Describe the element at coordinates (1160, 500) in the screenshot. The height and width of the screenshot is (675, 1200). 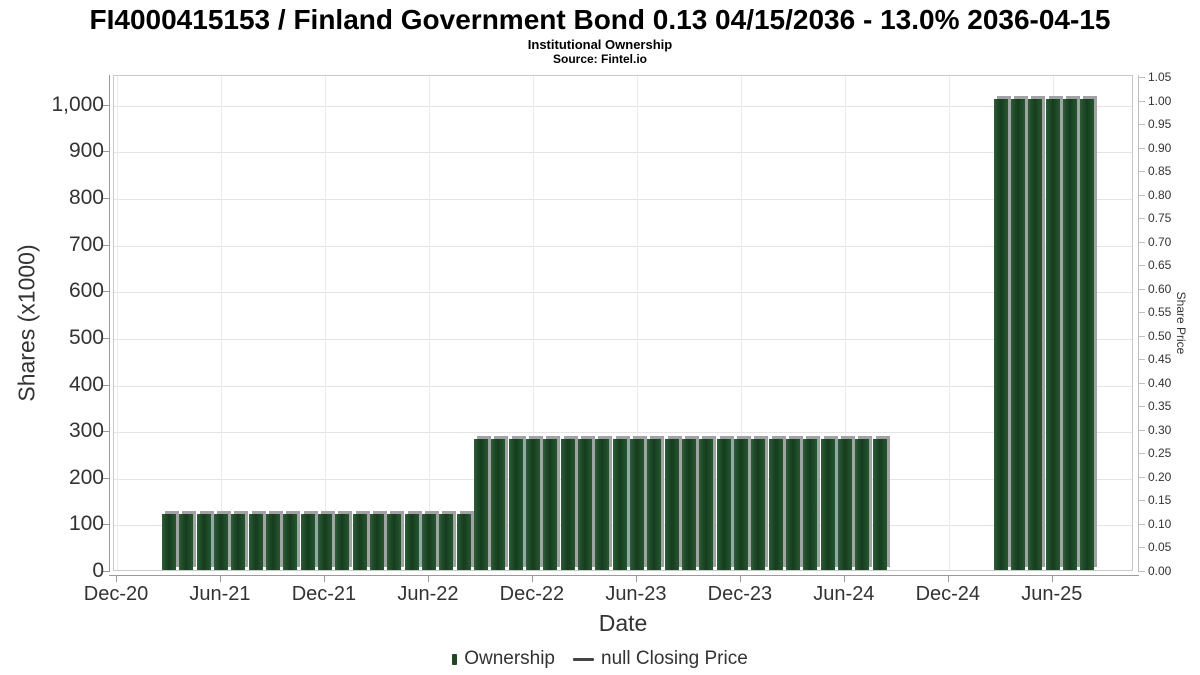
I see `y-axis-tick-label-right: 0.15` at that location.